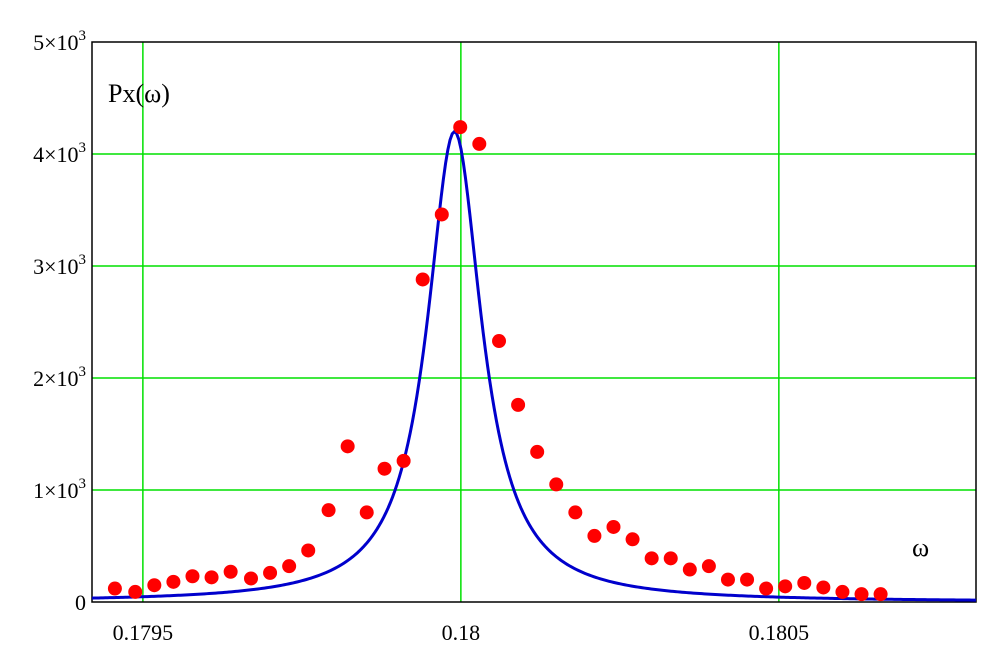 The height and width of the screenshot is (658, 992). Describe the element at coordinates (59, 377) in the screenshot. I see `y-tick-label: 2×10³` at that location.